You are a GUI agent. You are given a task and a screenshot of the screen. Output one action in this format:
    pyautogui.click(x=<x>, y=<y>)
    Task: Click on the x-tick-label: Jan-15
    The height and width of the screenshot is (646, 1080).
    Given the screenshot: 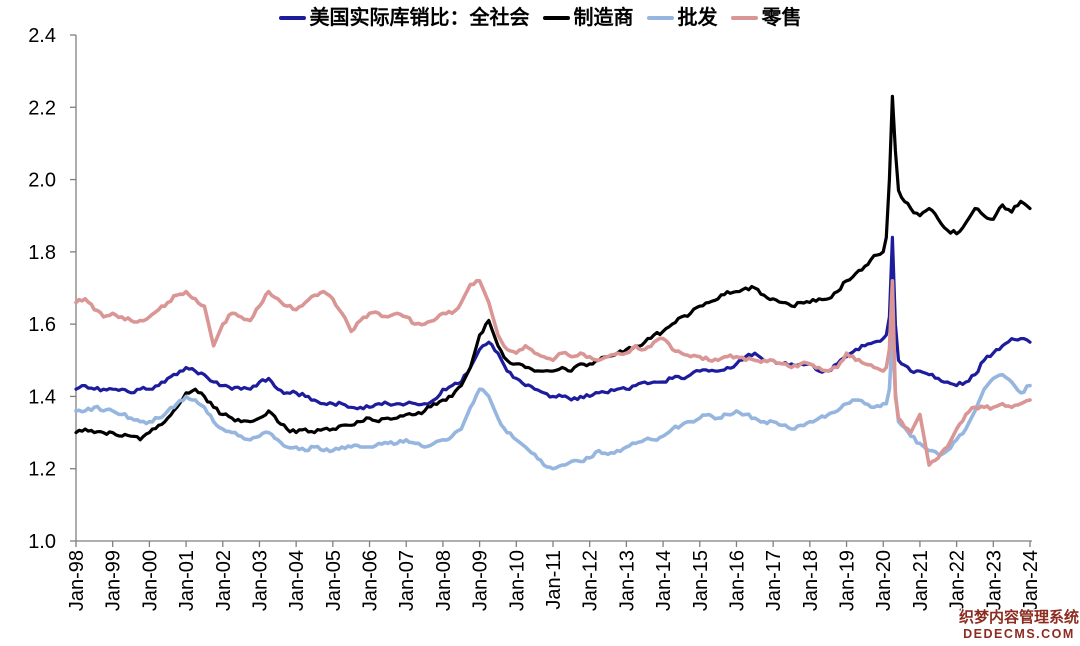 What is the action you would take?
    pyautogui.click(x=701, y=580)
    